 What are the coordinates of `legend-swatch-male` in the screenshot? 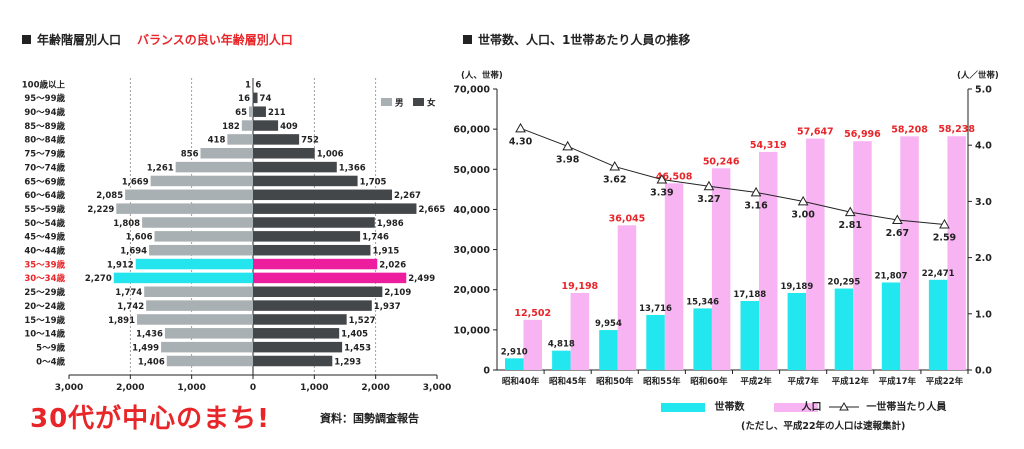 It's located at (386, 102).